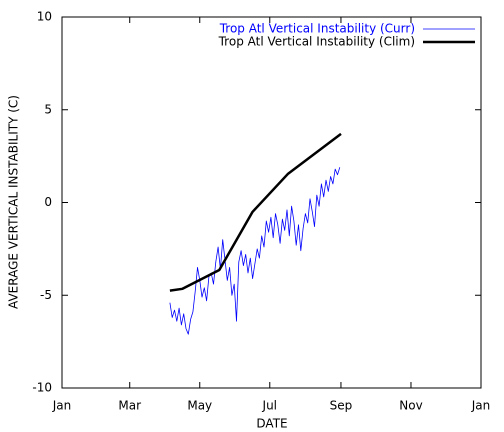  What do you see at coordinates (48, 109) in the screenshot?
I see `y-tick-label: 5` at bounding box center [48, 109].